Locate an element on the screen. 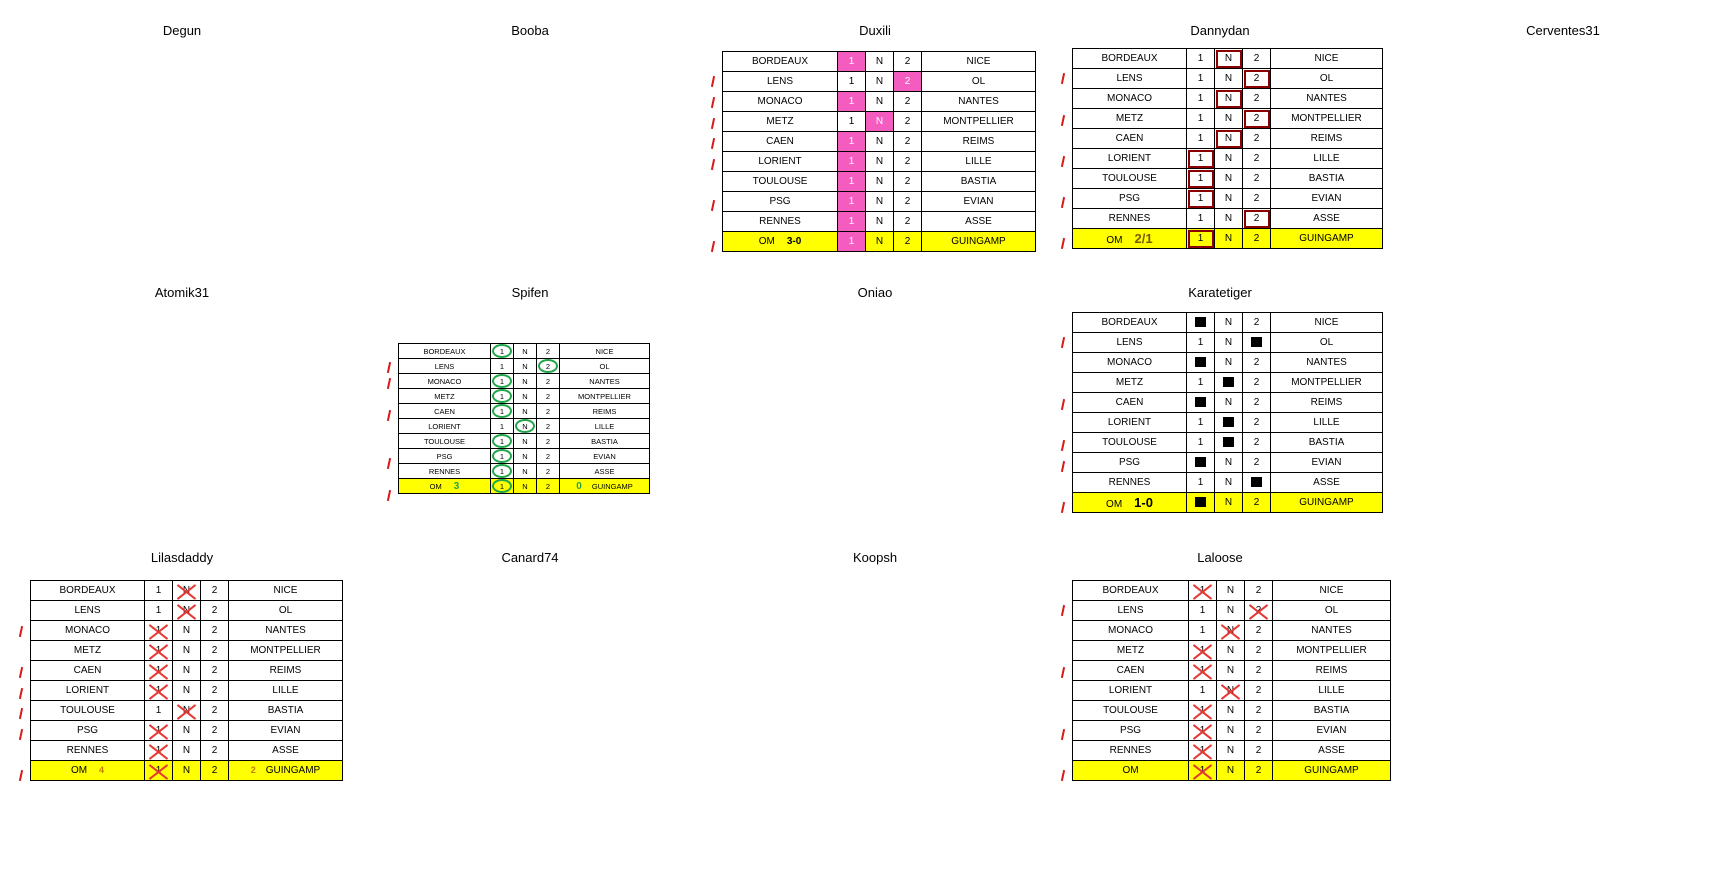  pick-draw is located at coordinates (1228, 382).